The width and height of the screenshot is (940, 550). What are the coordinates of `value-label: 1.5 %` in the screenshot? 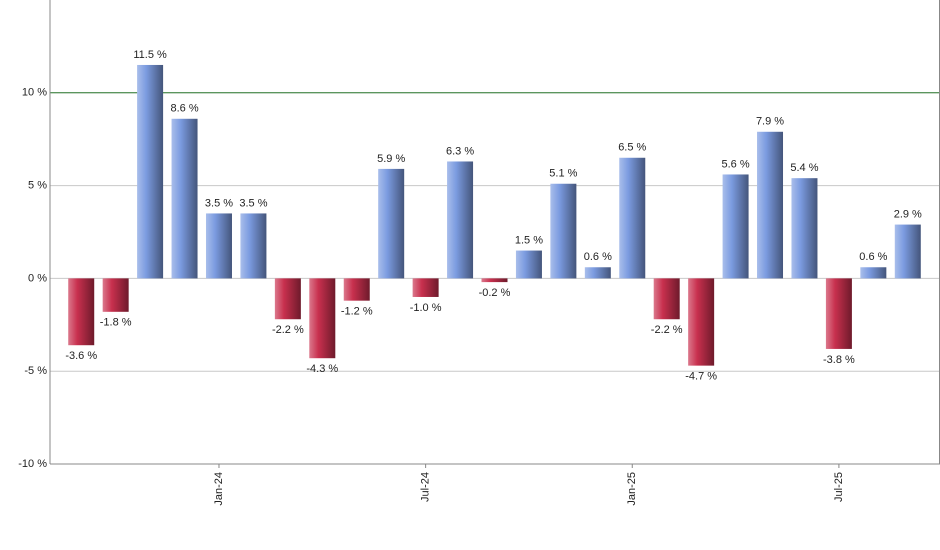 It's located at (529, 240).